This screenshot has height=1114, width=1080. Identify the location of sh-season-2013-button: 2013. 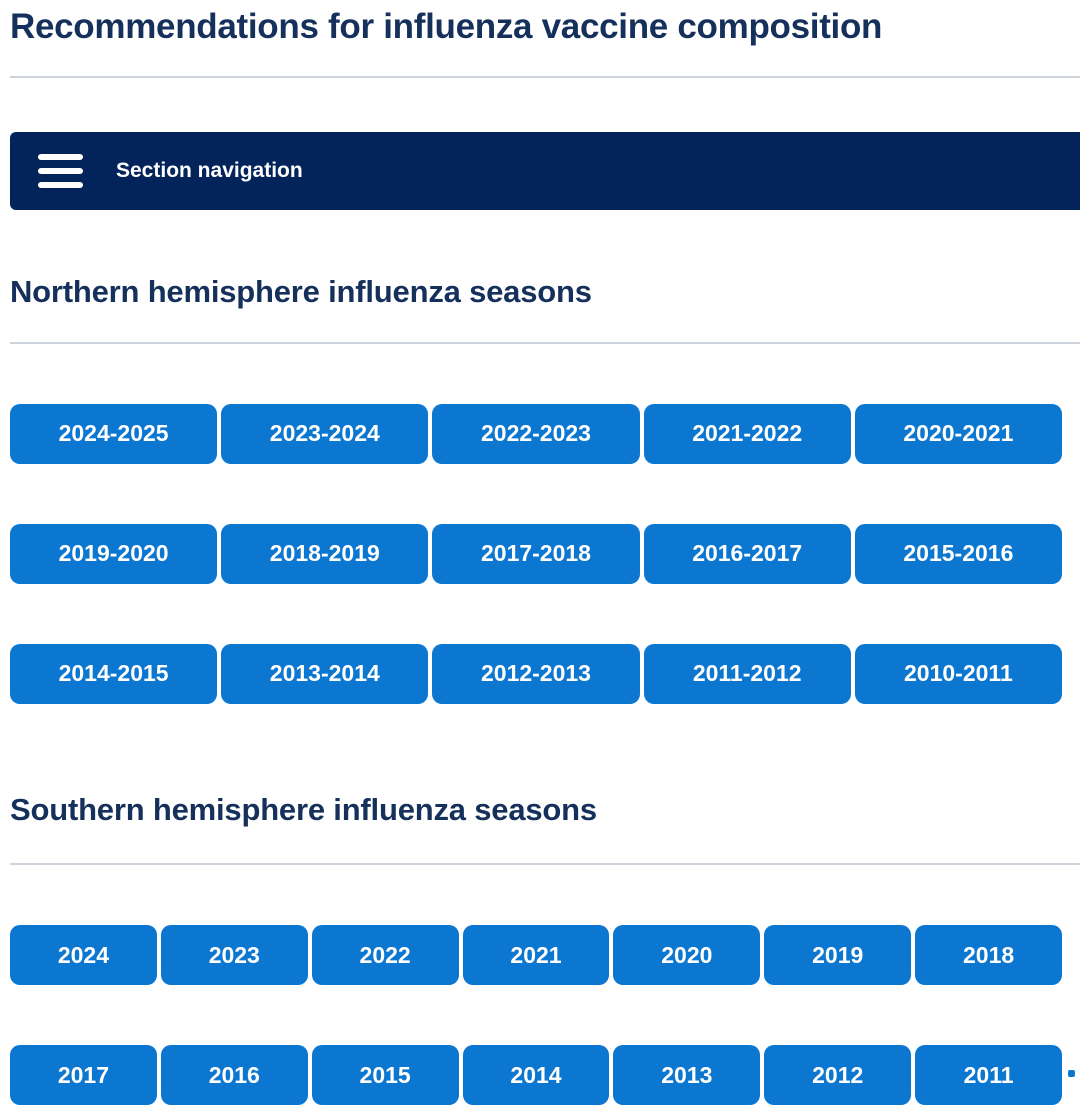
(687, 1075).